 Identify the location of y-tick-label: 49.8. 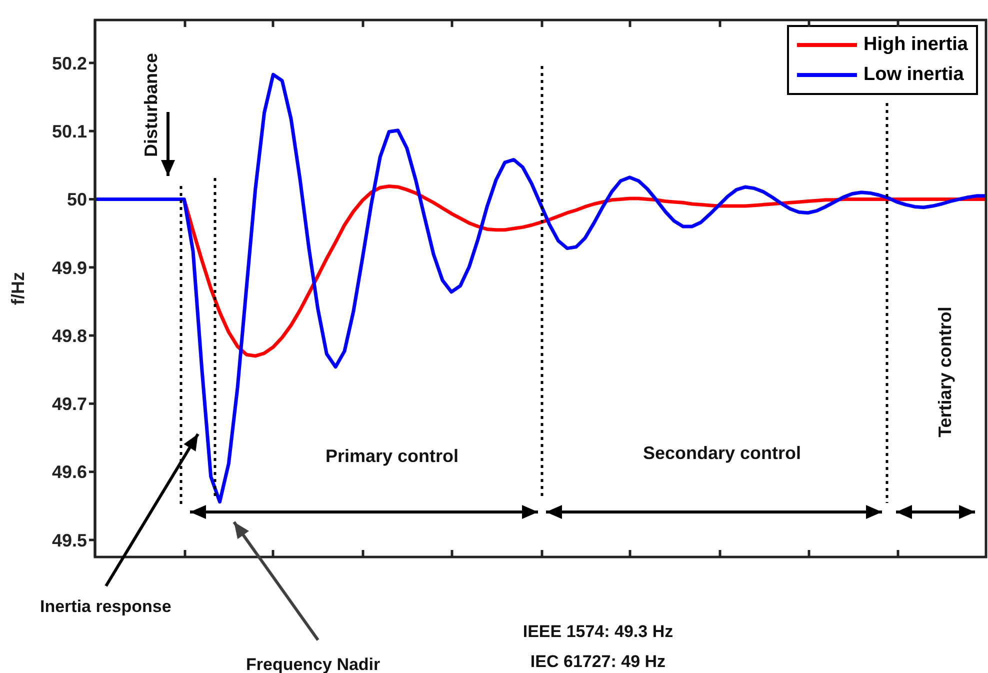
(69, 336).